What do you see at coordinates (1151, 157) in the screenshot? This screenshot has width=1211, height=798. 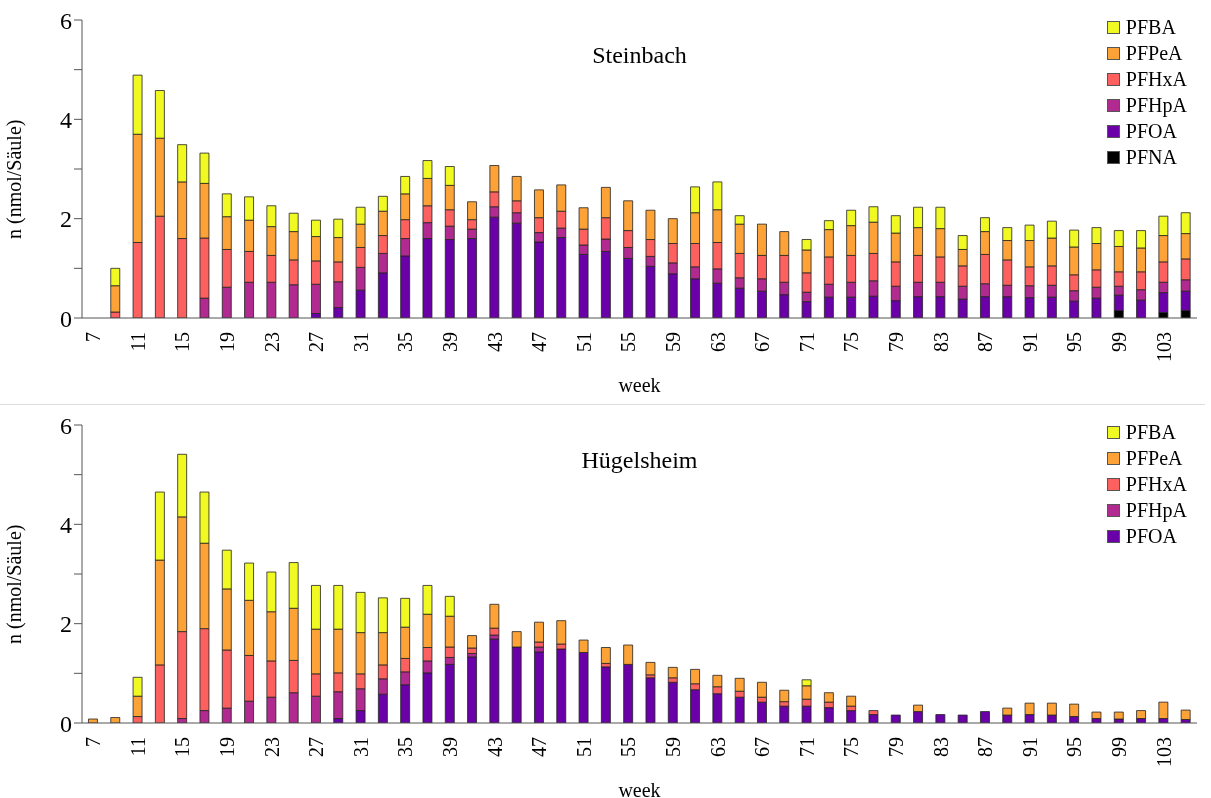 I see `legend-label: PFNA` at bounding box center [1151, 157].